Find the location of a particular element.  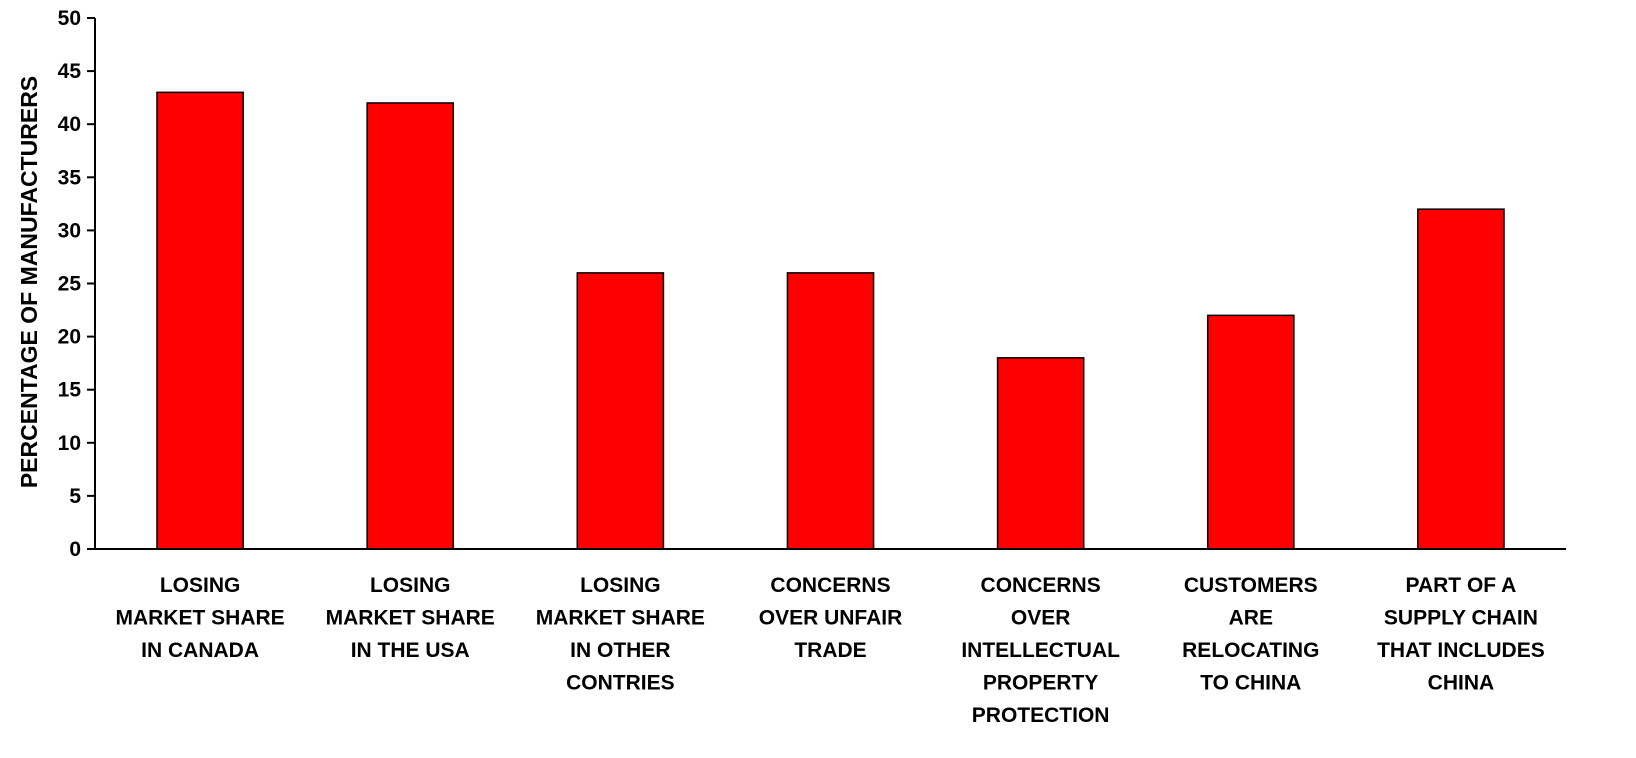

y-tick-label: 5 is located at coordinates (75, 496).